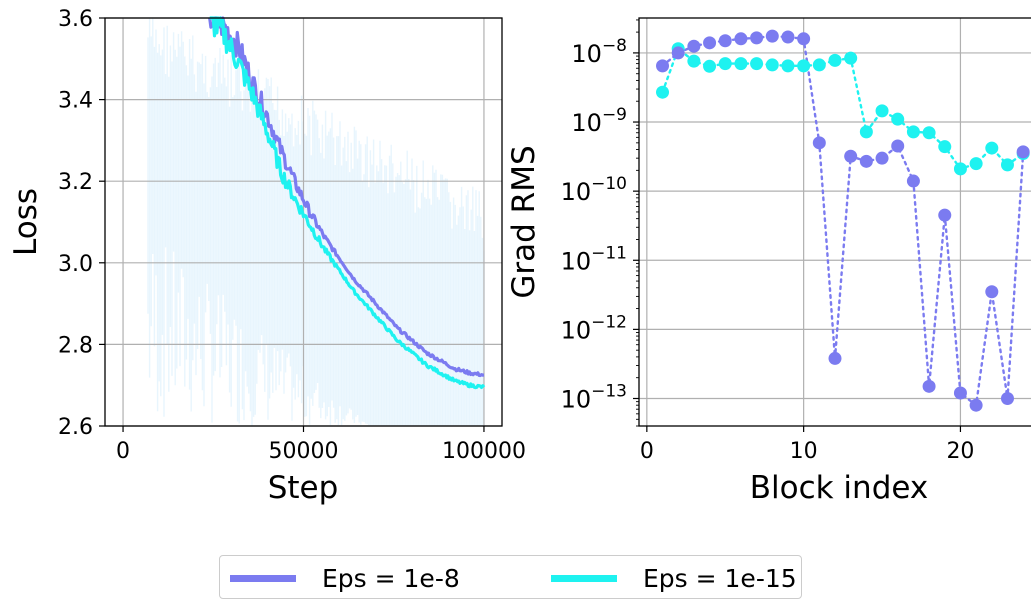  I want to click on loss-y-tick-label: 3.6, so click(75, 19).